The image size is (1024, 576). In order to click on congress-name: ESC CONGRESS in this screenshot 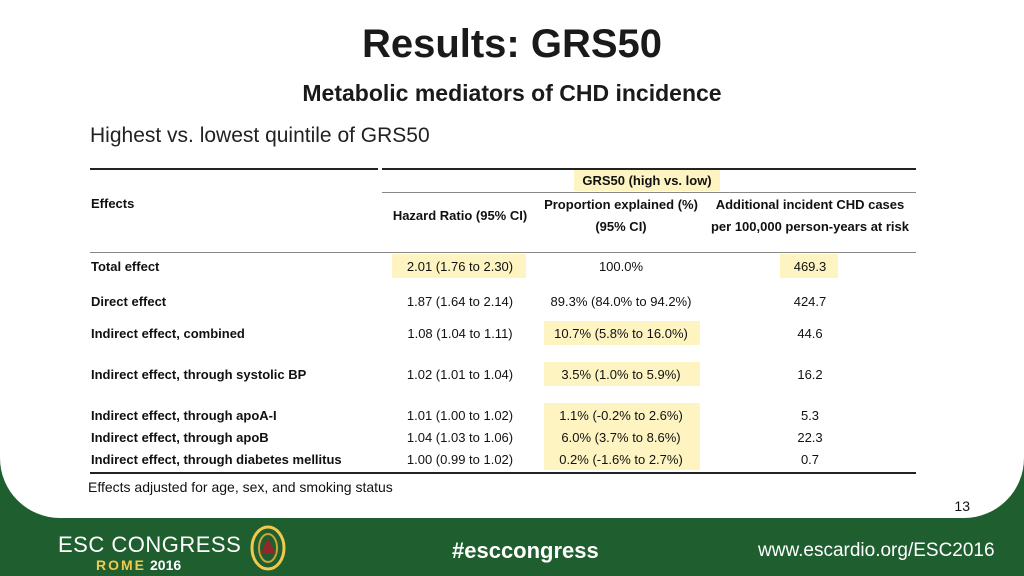, I will do `click(150, 544)`.